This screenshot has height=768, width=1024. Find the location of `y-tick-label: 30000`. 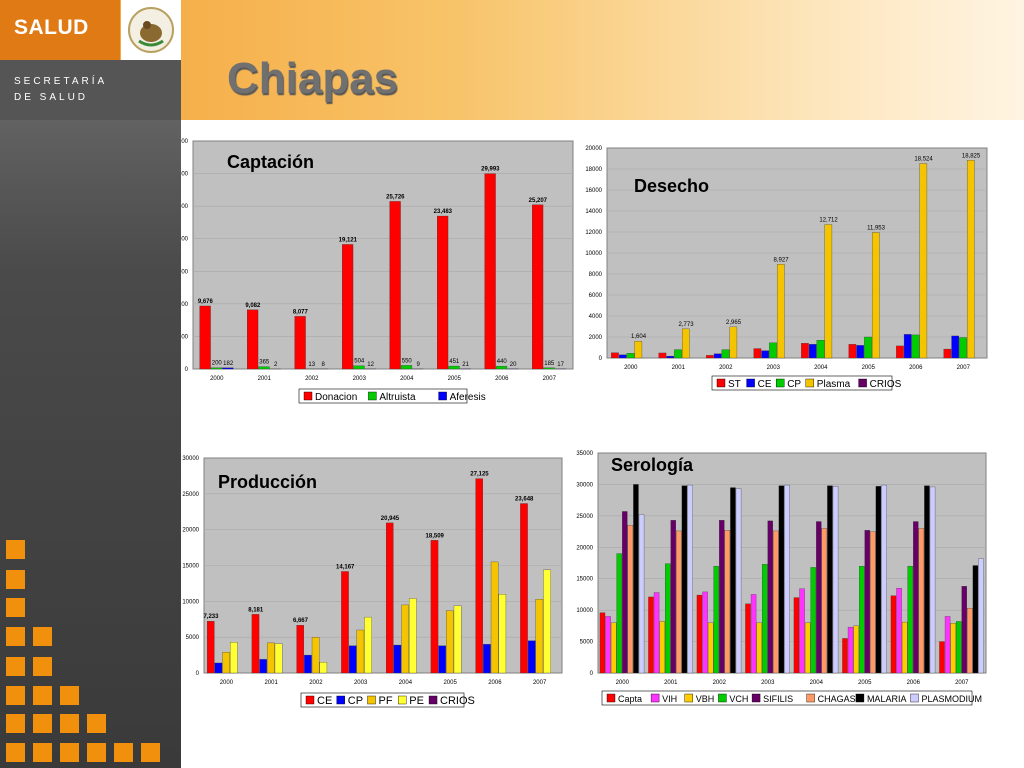

y-tick-label: 30000 is located at coordinates (584, 485).